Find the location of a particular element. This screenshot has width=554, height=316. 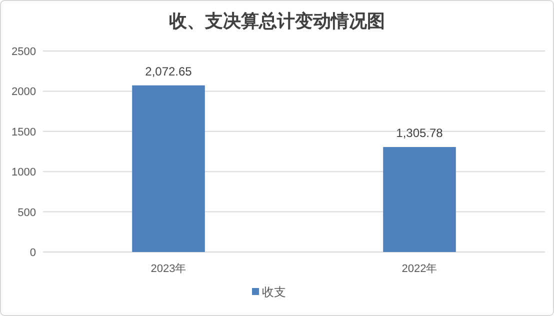

y-tick-label: 0 is located at coordinates (33, 253).